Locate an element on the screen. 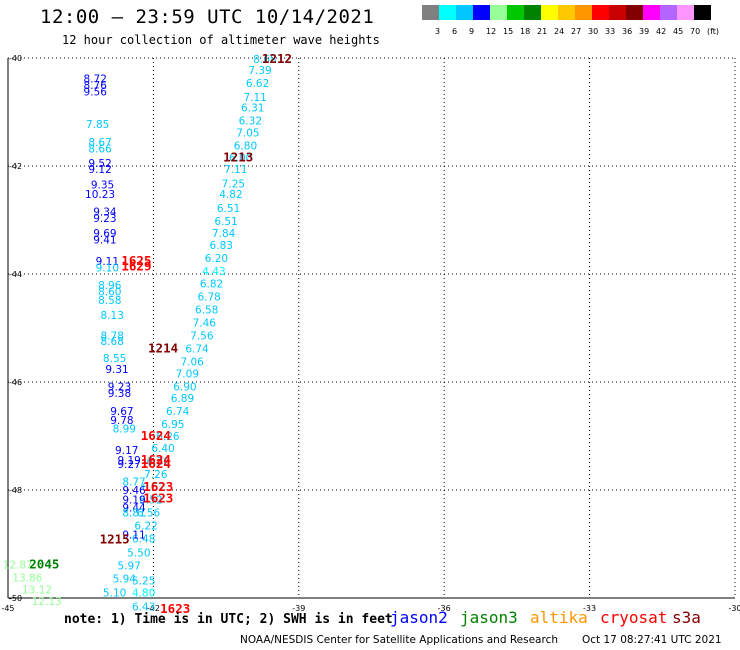 This screenshot has width=740, height=650. legend-label: 36 is located at coordinates (627, 31).